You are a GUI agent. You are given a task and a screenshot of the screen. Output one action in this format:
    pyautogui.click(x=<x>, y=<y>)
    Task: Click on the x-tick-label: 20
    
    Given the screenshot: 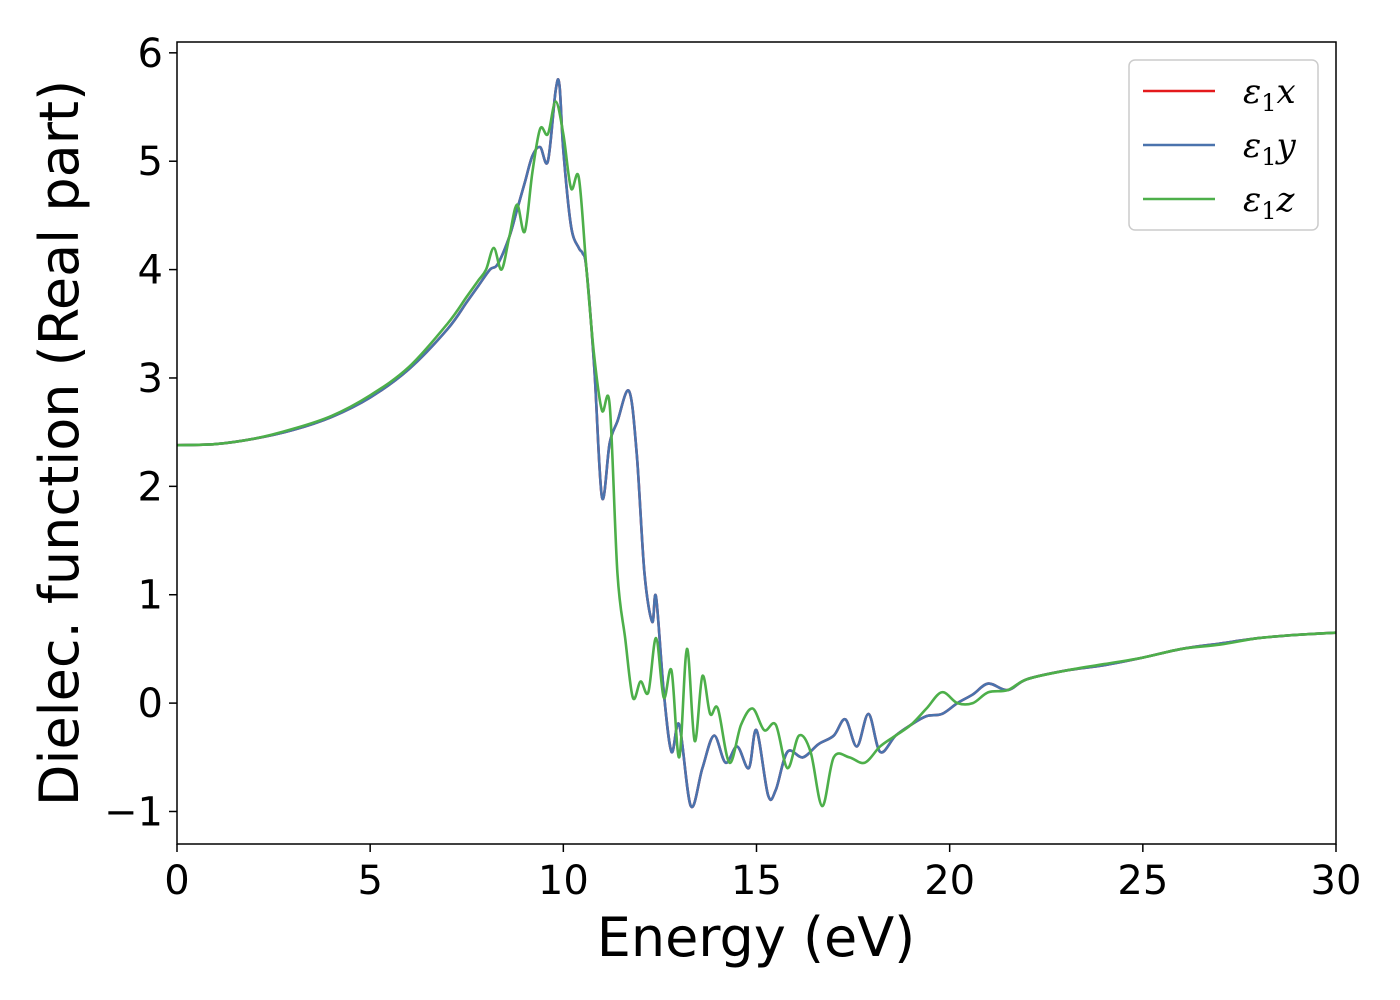 What is the action you would take?
    pyautogui.click(x=949, y=881)
    